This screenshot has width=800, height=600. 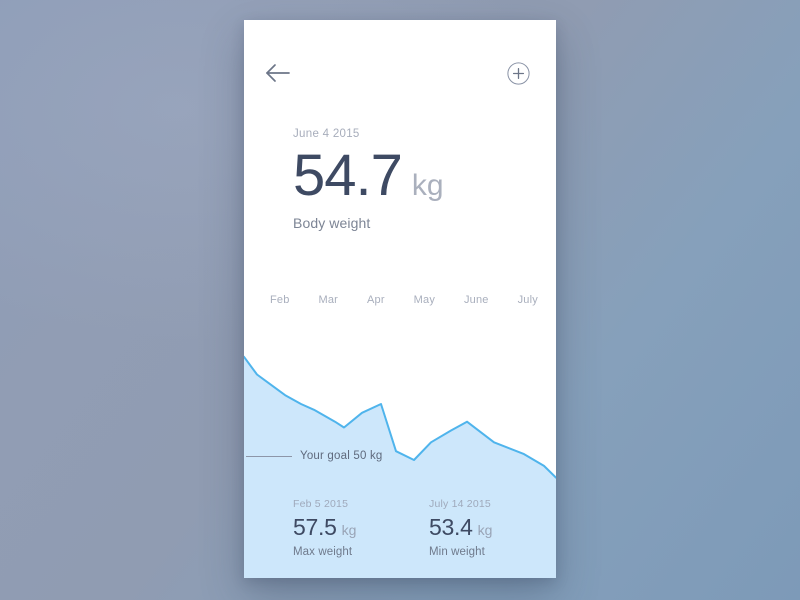 I want to click on chart-line-stroke, so click(x=400, y=417).